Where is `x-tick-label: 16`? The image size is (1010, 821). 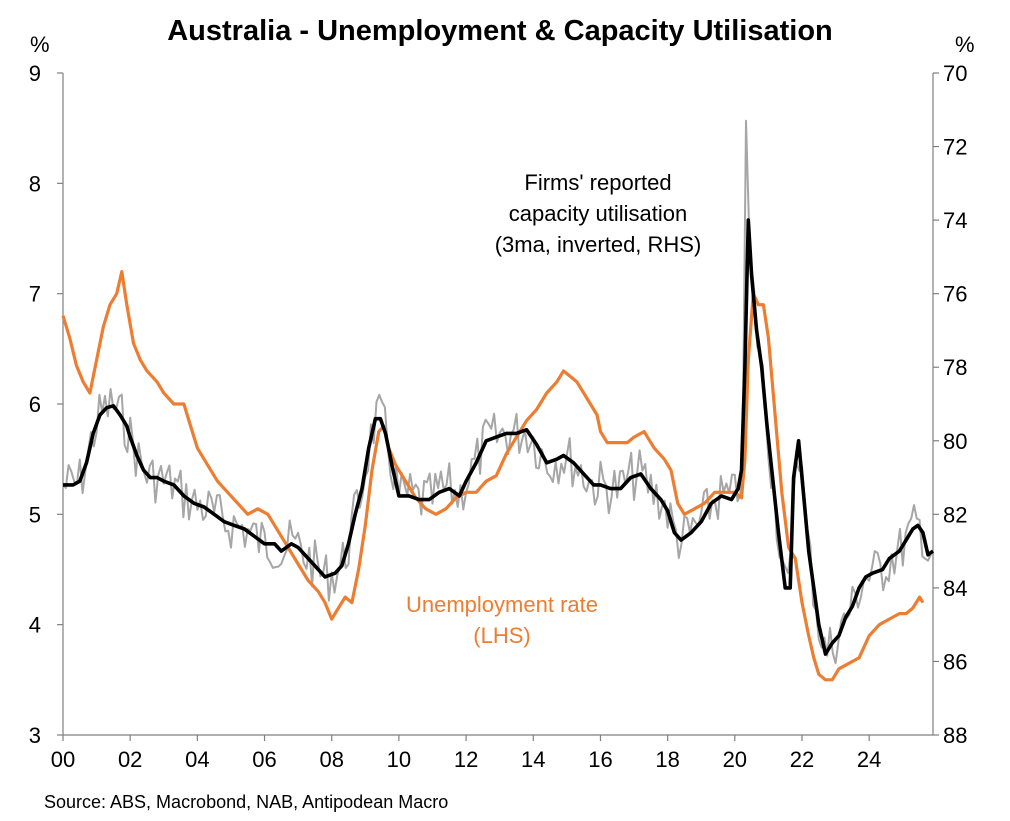 x-tick-label: 16 is located at coordinates (600, 759).